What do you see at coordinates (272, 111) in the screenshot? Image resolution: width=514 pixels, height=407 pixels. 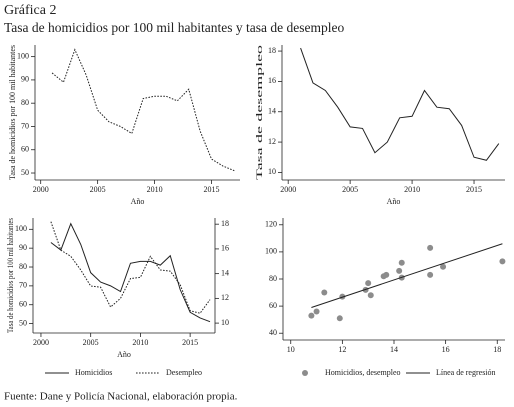 I see `y-tick-label: 14` at bounding box center [272, 111].